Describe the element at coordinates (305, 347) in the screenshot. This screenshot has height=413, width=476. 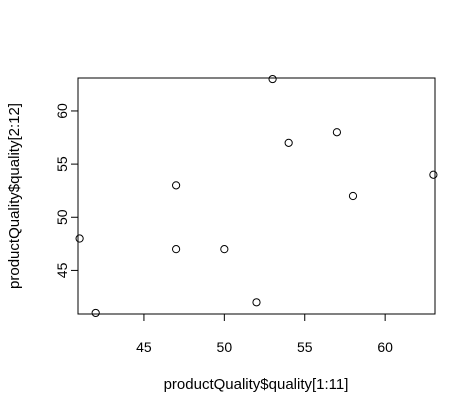
I see `x-tick-label: 55` at that location.